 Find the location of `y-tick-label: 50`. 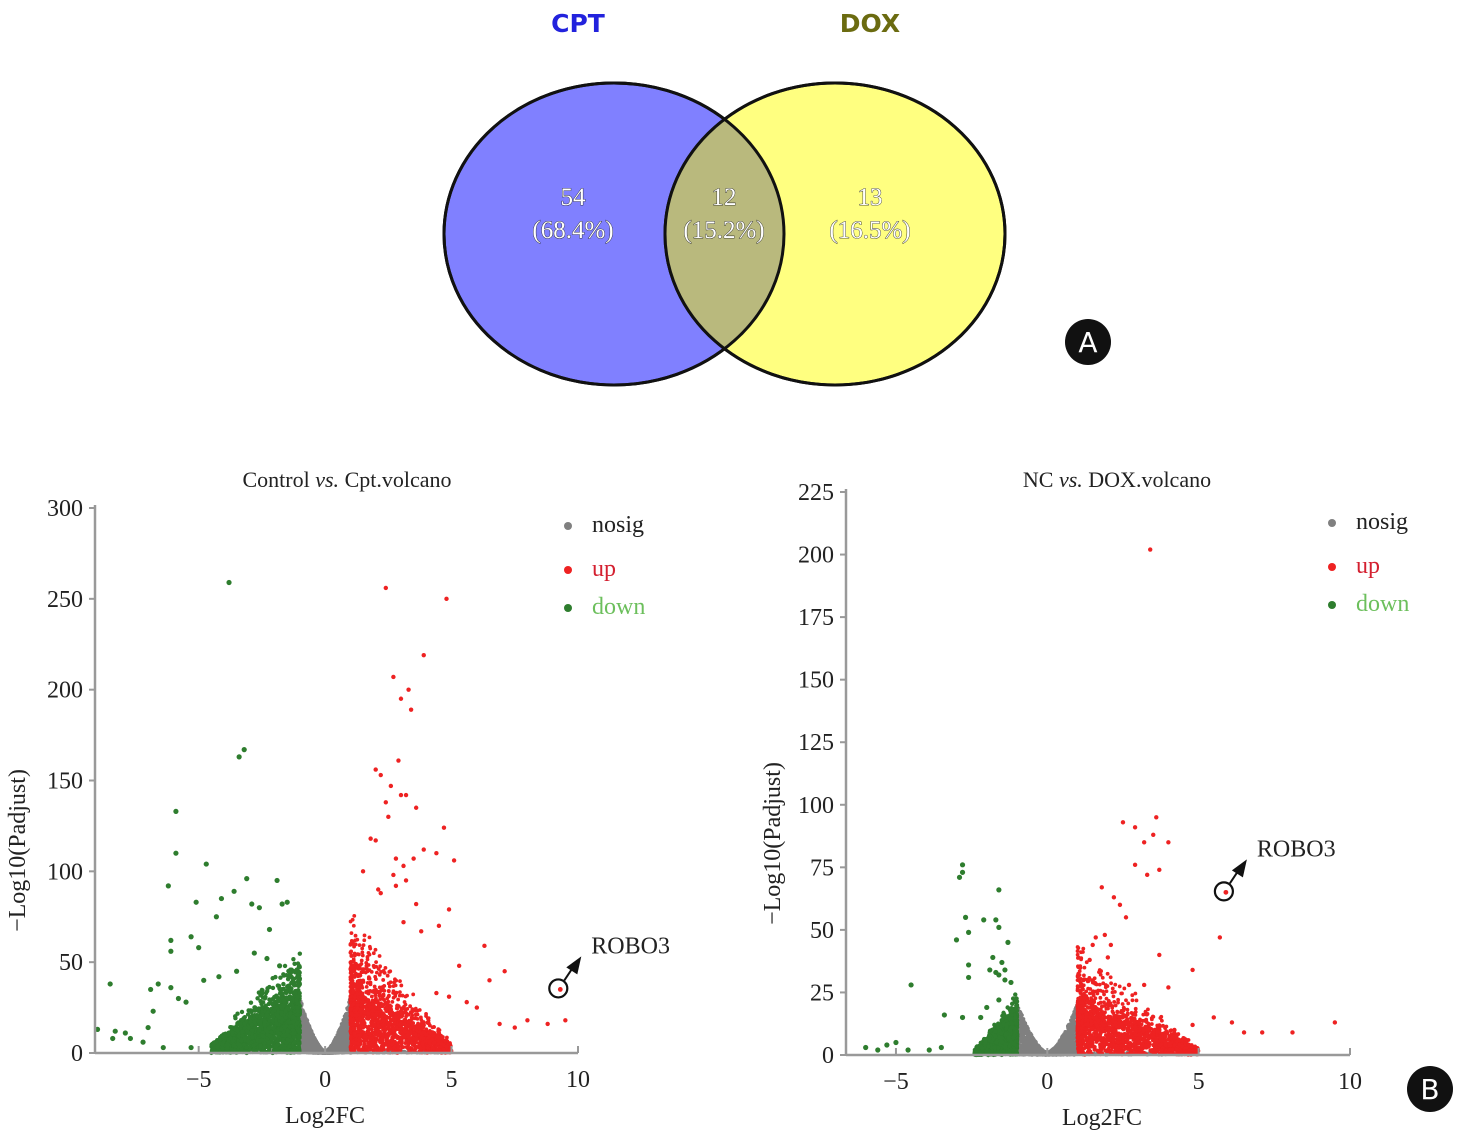

y-tick-label: 50 is located at coordinates (71, 963).